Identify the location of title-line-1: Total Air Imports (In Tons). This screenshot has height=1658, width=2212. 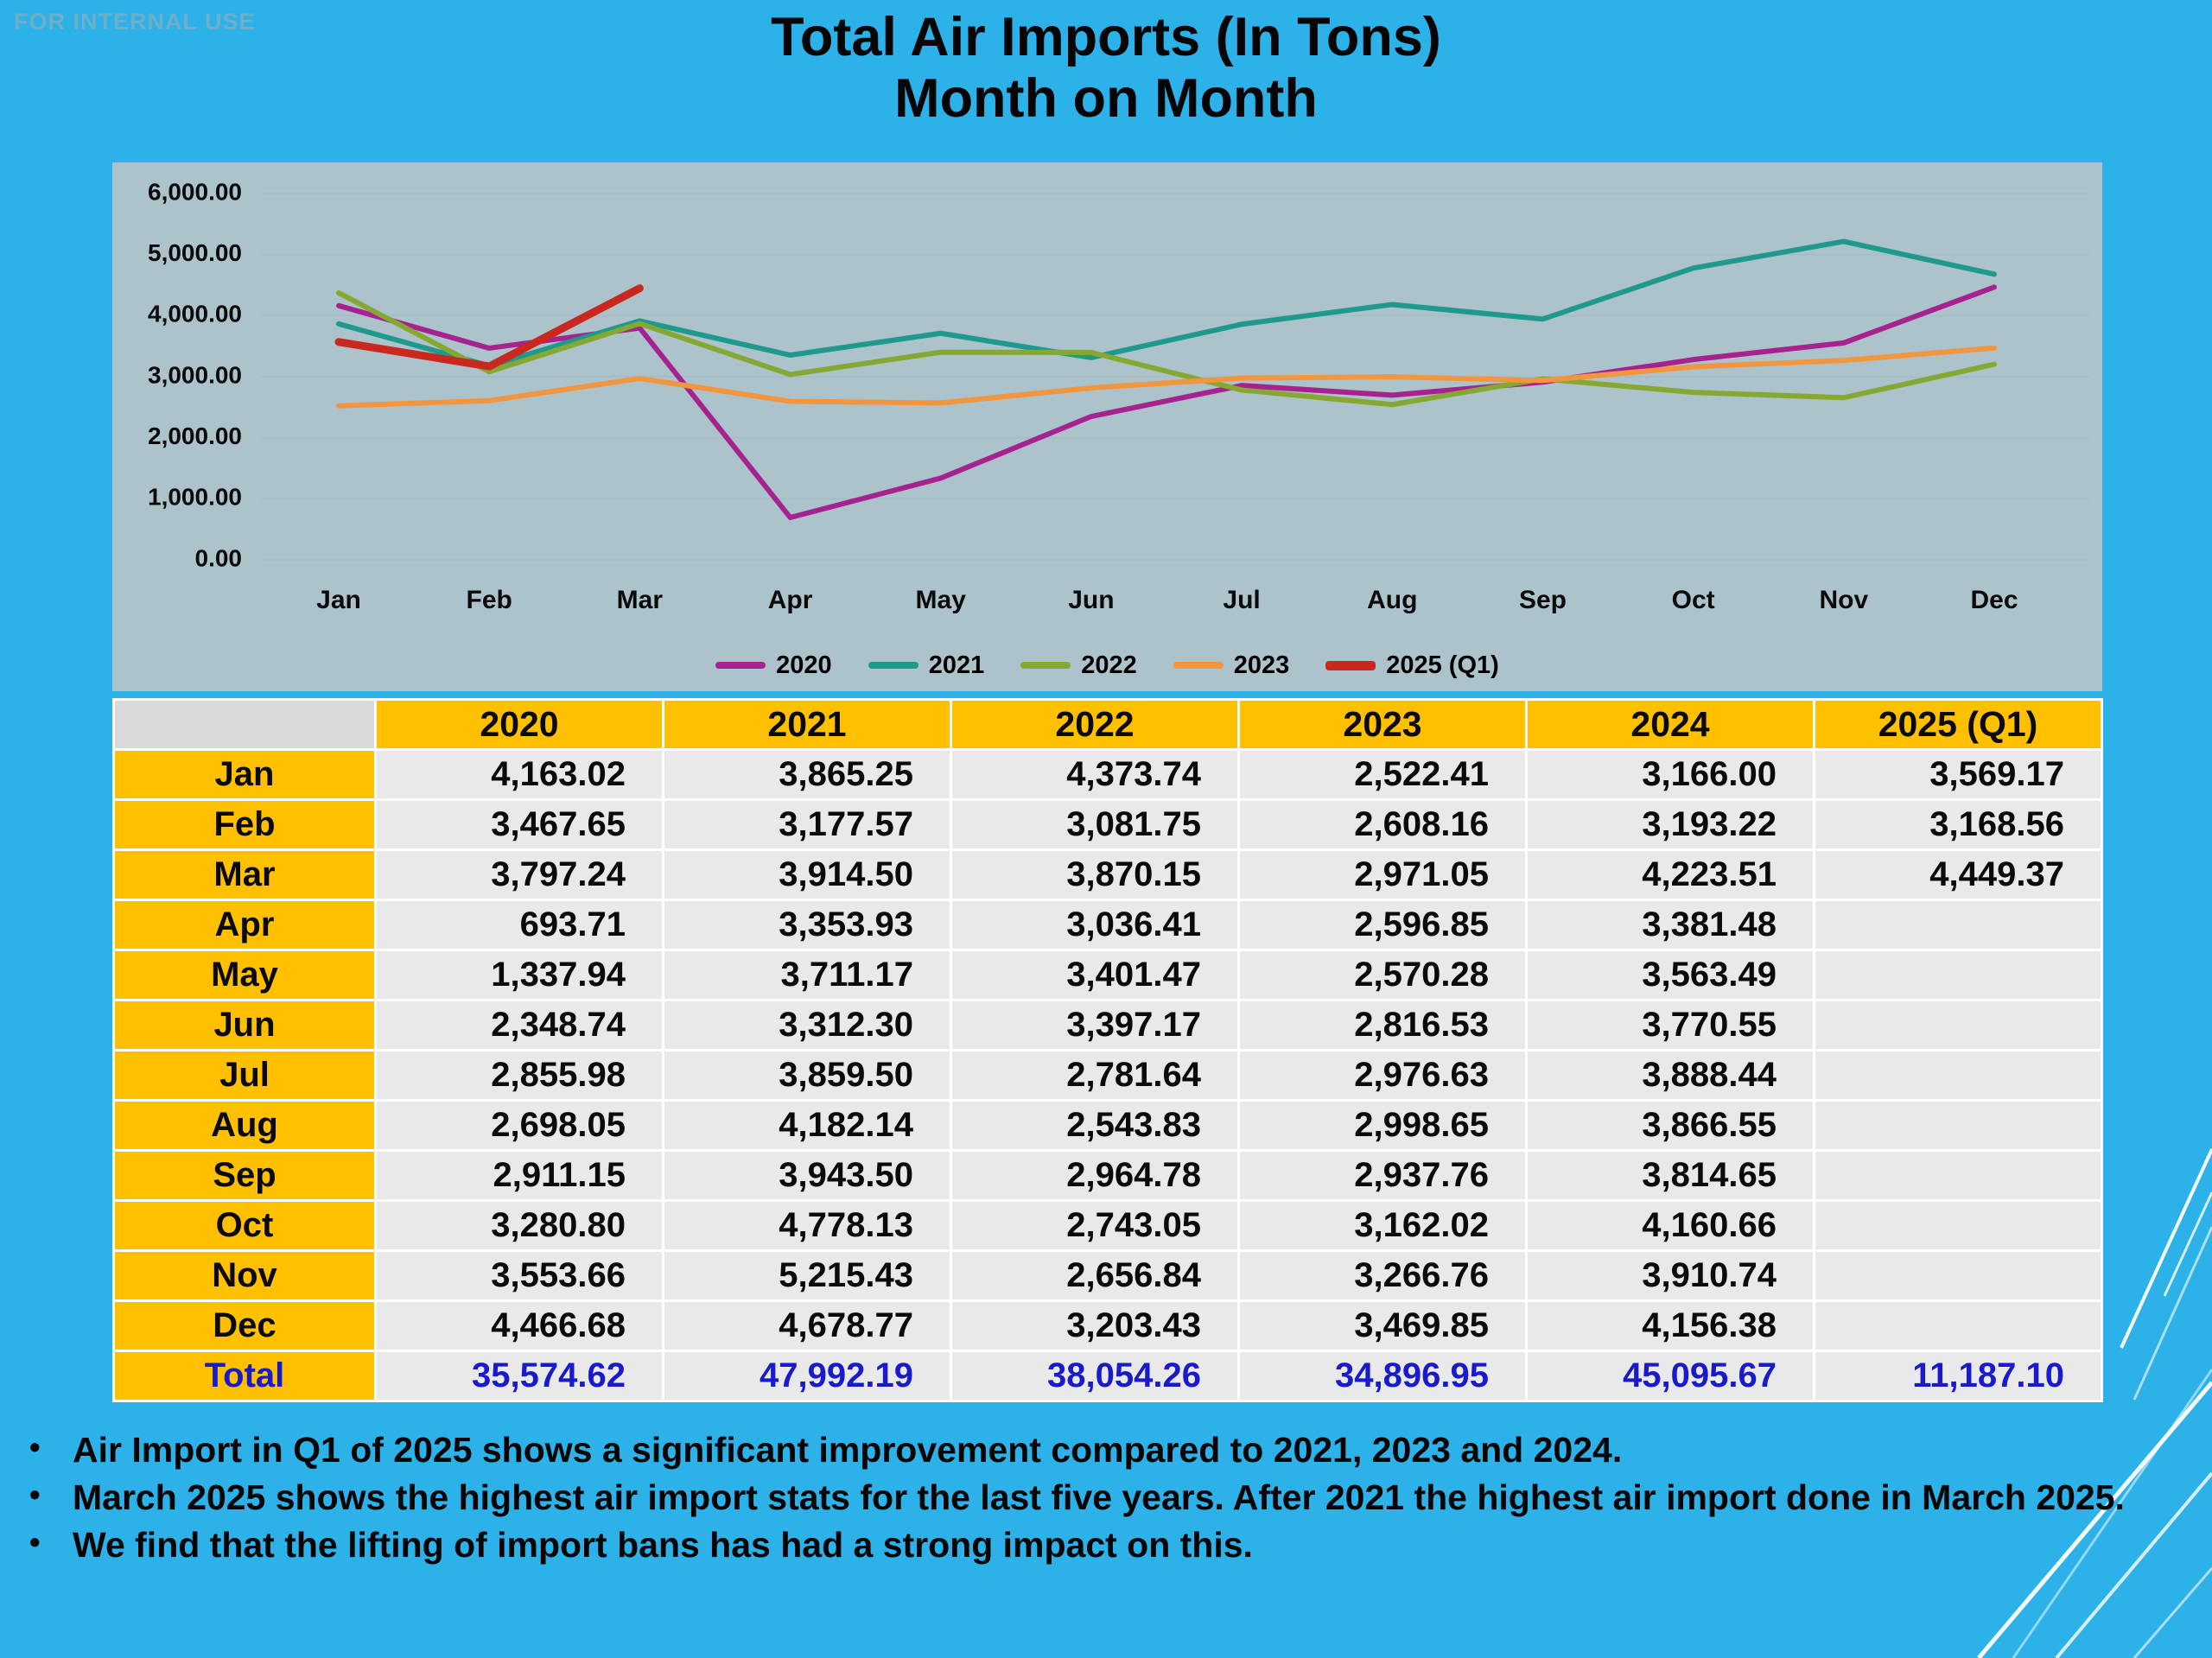
(1106, 37).